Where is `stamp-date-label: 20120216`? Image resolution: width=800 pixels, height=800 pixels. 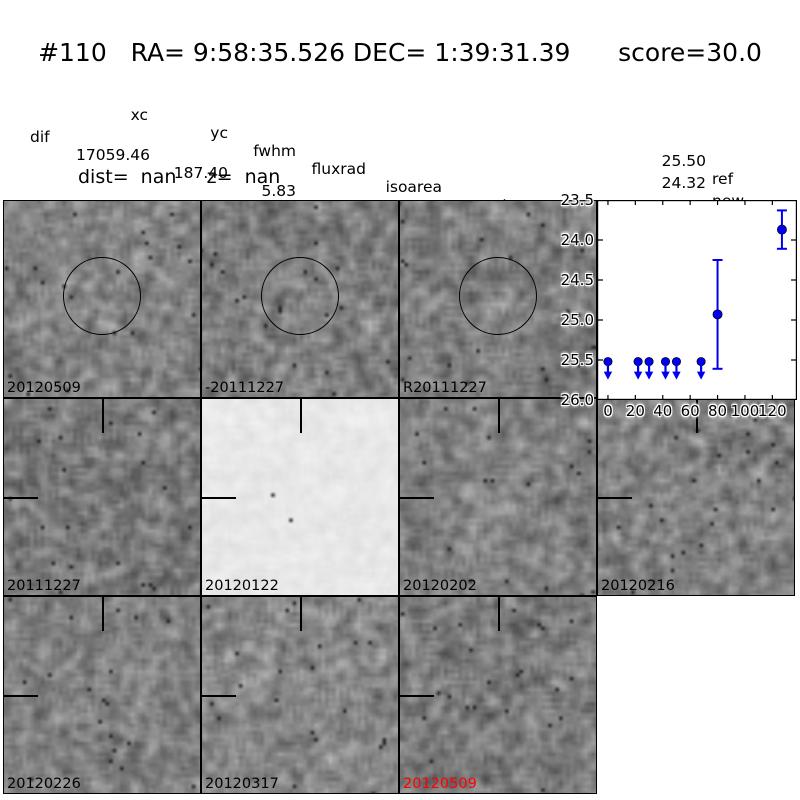 stamp-date-label: 20120216 is located at coordinates (638, 586).